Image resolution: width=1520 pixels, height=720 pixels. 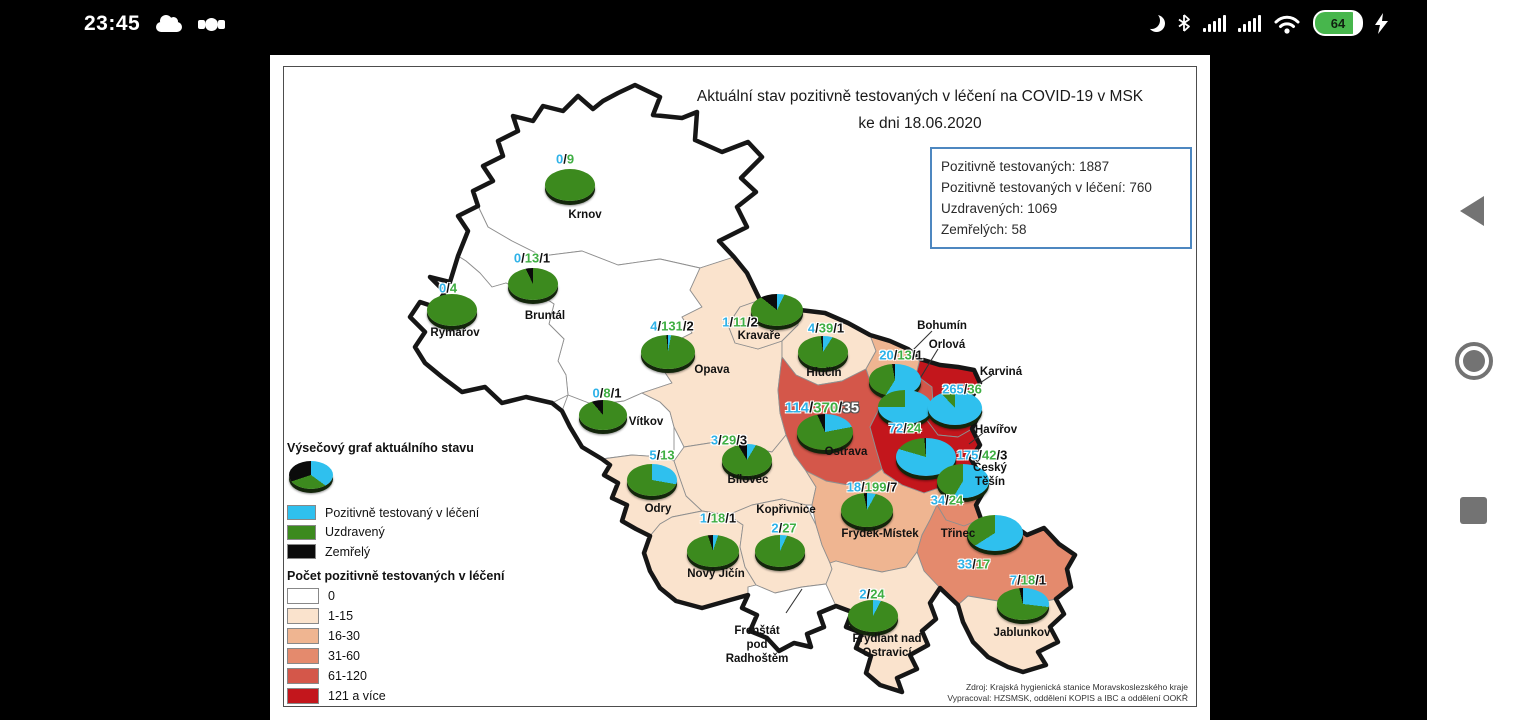 What do you see at coordinates (712, 370) in the screenshot?
I see `town-label-opava: Opava` at bounding box center [712, 370].